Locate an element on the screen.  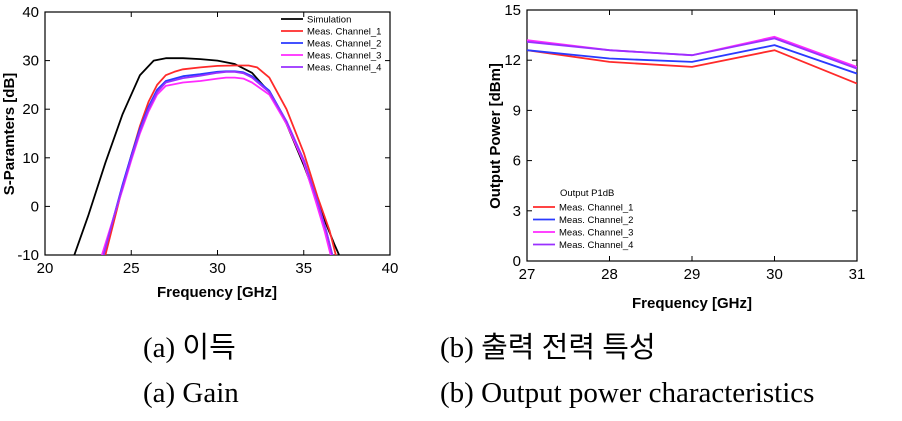
x-tick-label: 27 is located at coordinates (527, 274).